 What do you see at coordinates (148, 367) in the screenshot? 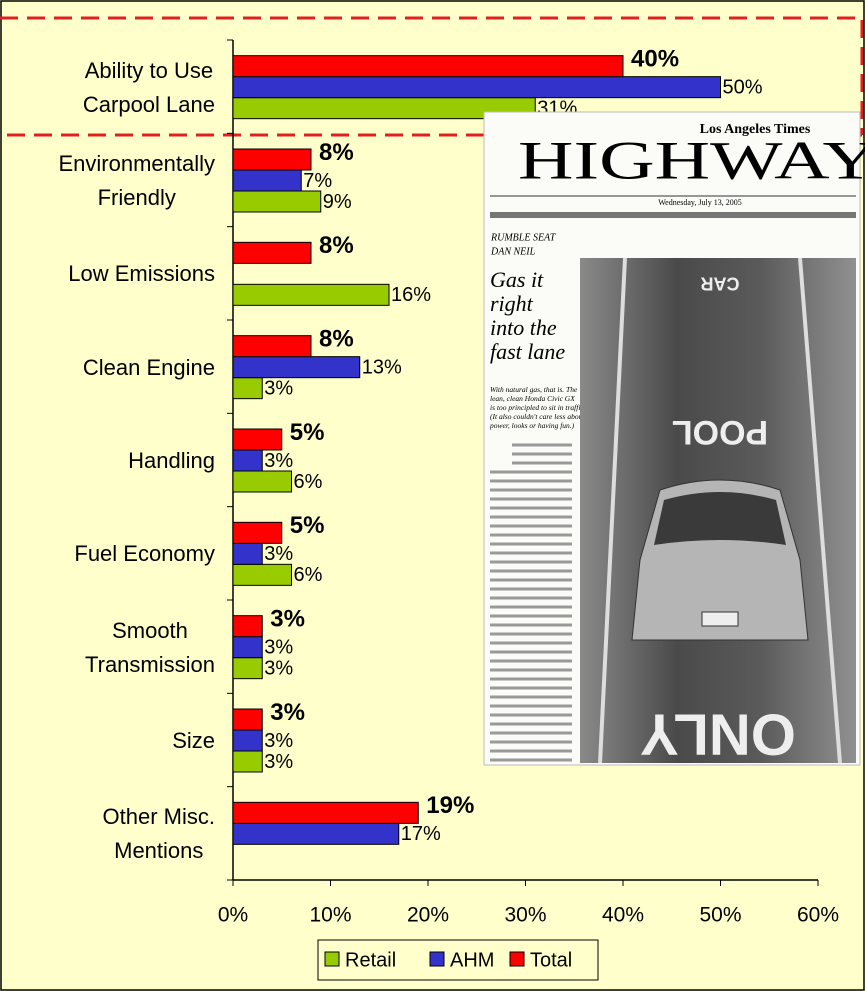
I see `category-label: Clean Engine` at bounding box center [148, 367].